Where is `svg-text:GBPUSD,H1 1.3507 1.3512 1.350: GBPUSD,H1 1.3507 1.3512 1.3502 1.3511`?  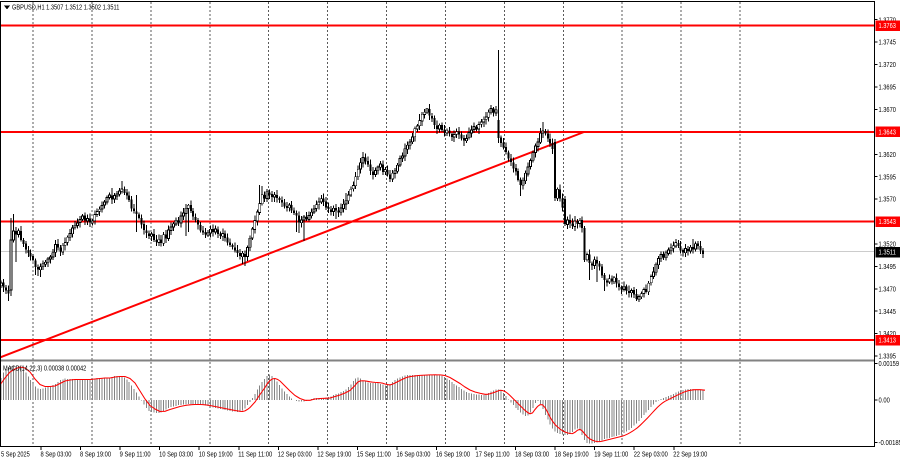 svg-text:GBPUSD,H1 1.3507 1.3512 1.350: GBPUSD,H1 1.3507 1.3512 1.3502 1.3511 is located at coordinates (65, 7).